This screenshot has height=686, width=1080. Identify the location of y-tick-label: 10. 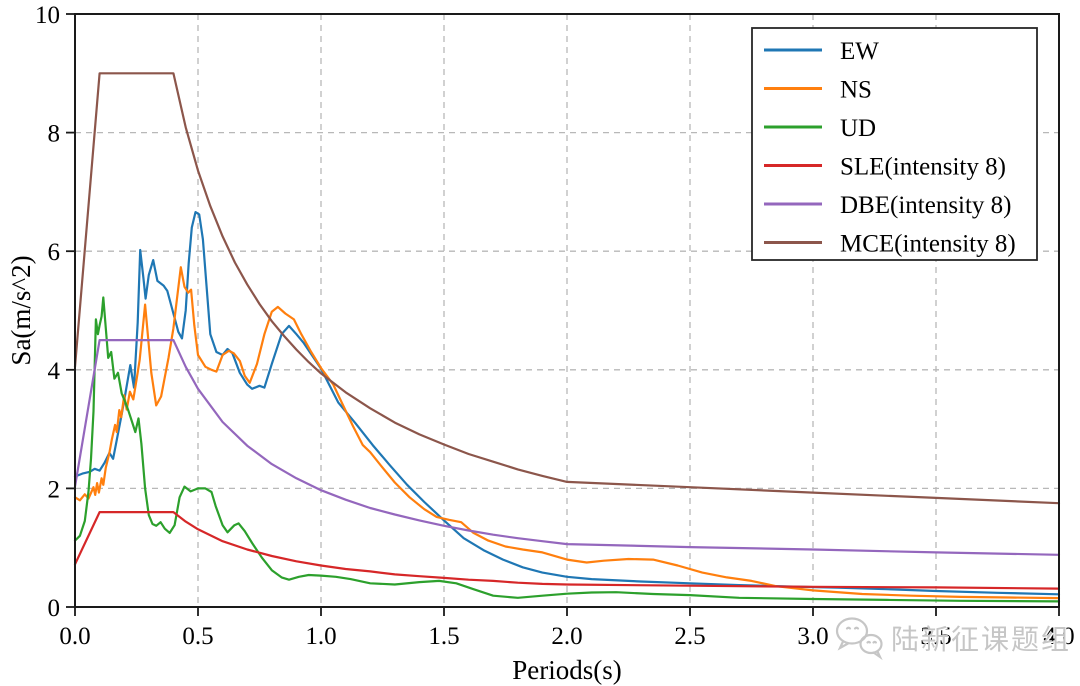
(47, 15).